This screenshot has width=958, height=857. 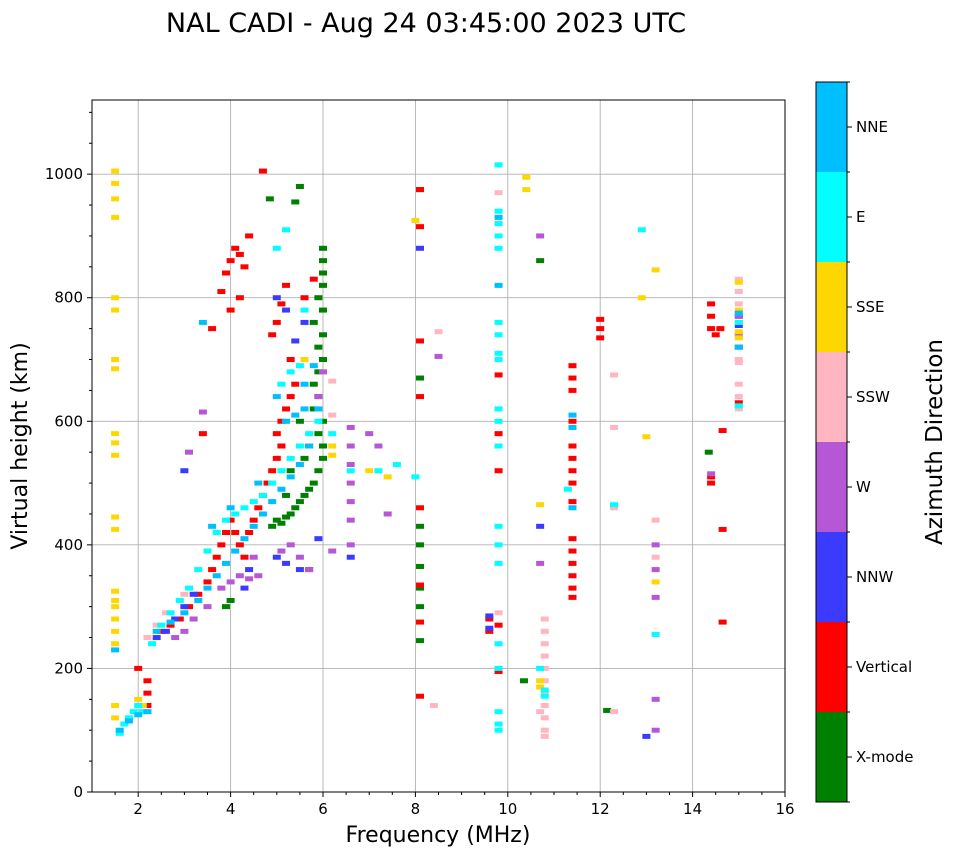 I want to click on x-tick-label: 8, so click(x=416, y=809).